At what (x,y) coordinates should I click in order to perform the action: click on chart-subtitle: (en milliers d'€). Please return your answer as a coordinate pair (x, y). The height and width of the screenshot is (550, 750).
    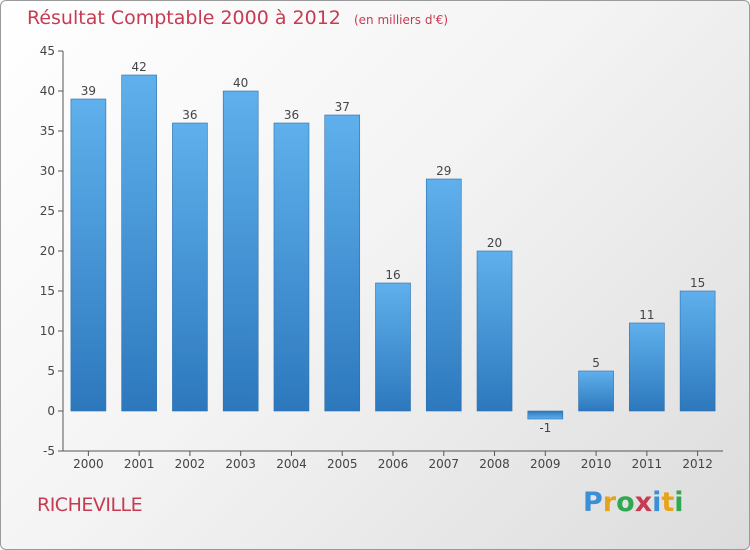
    Looking at the image, I should click on (401, 20).